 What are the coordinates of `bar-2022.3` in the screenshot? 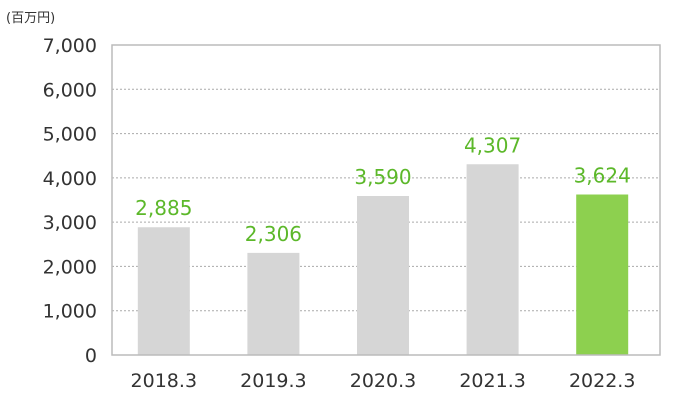 It's located at (602, 274).